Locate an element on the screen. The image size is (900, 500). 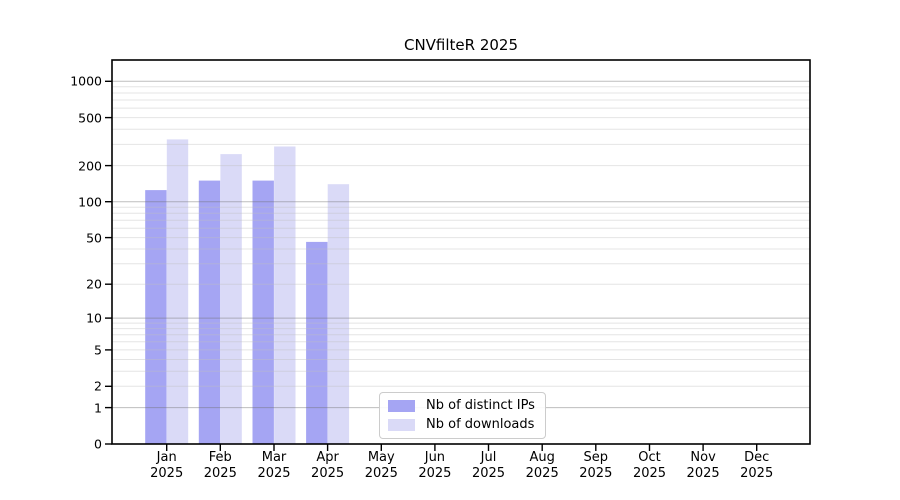
x-tick-label: Nov 2025 is located at coordinates (703, 466).